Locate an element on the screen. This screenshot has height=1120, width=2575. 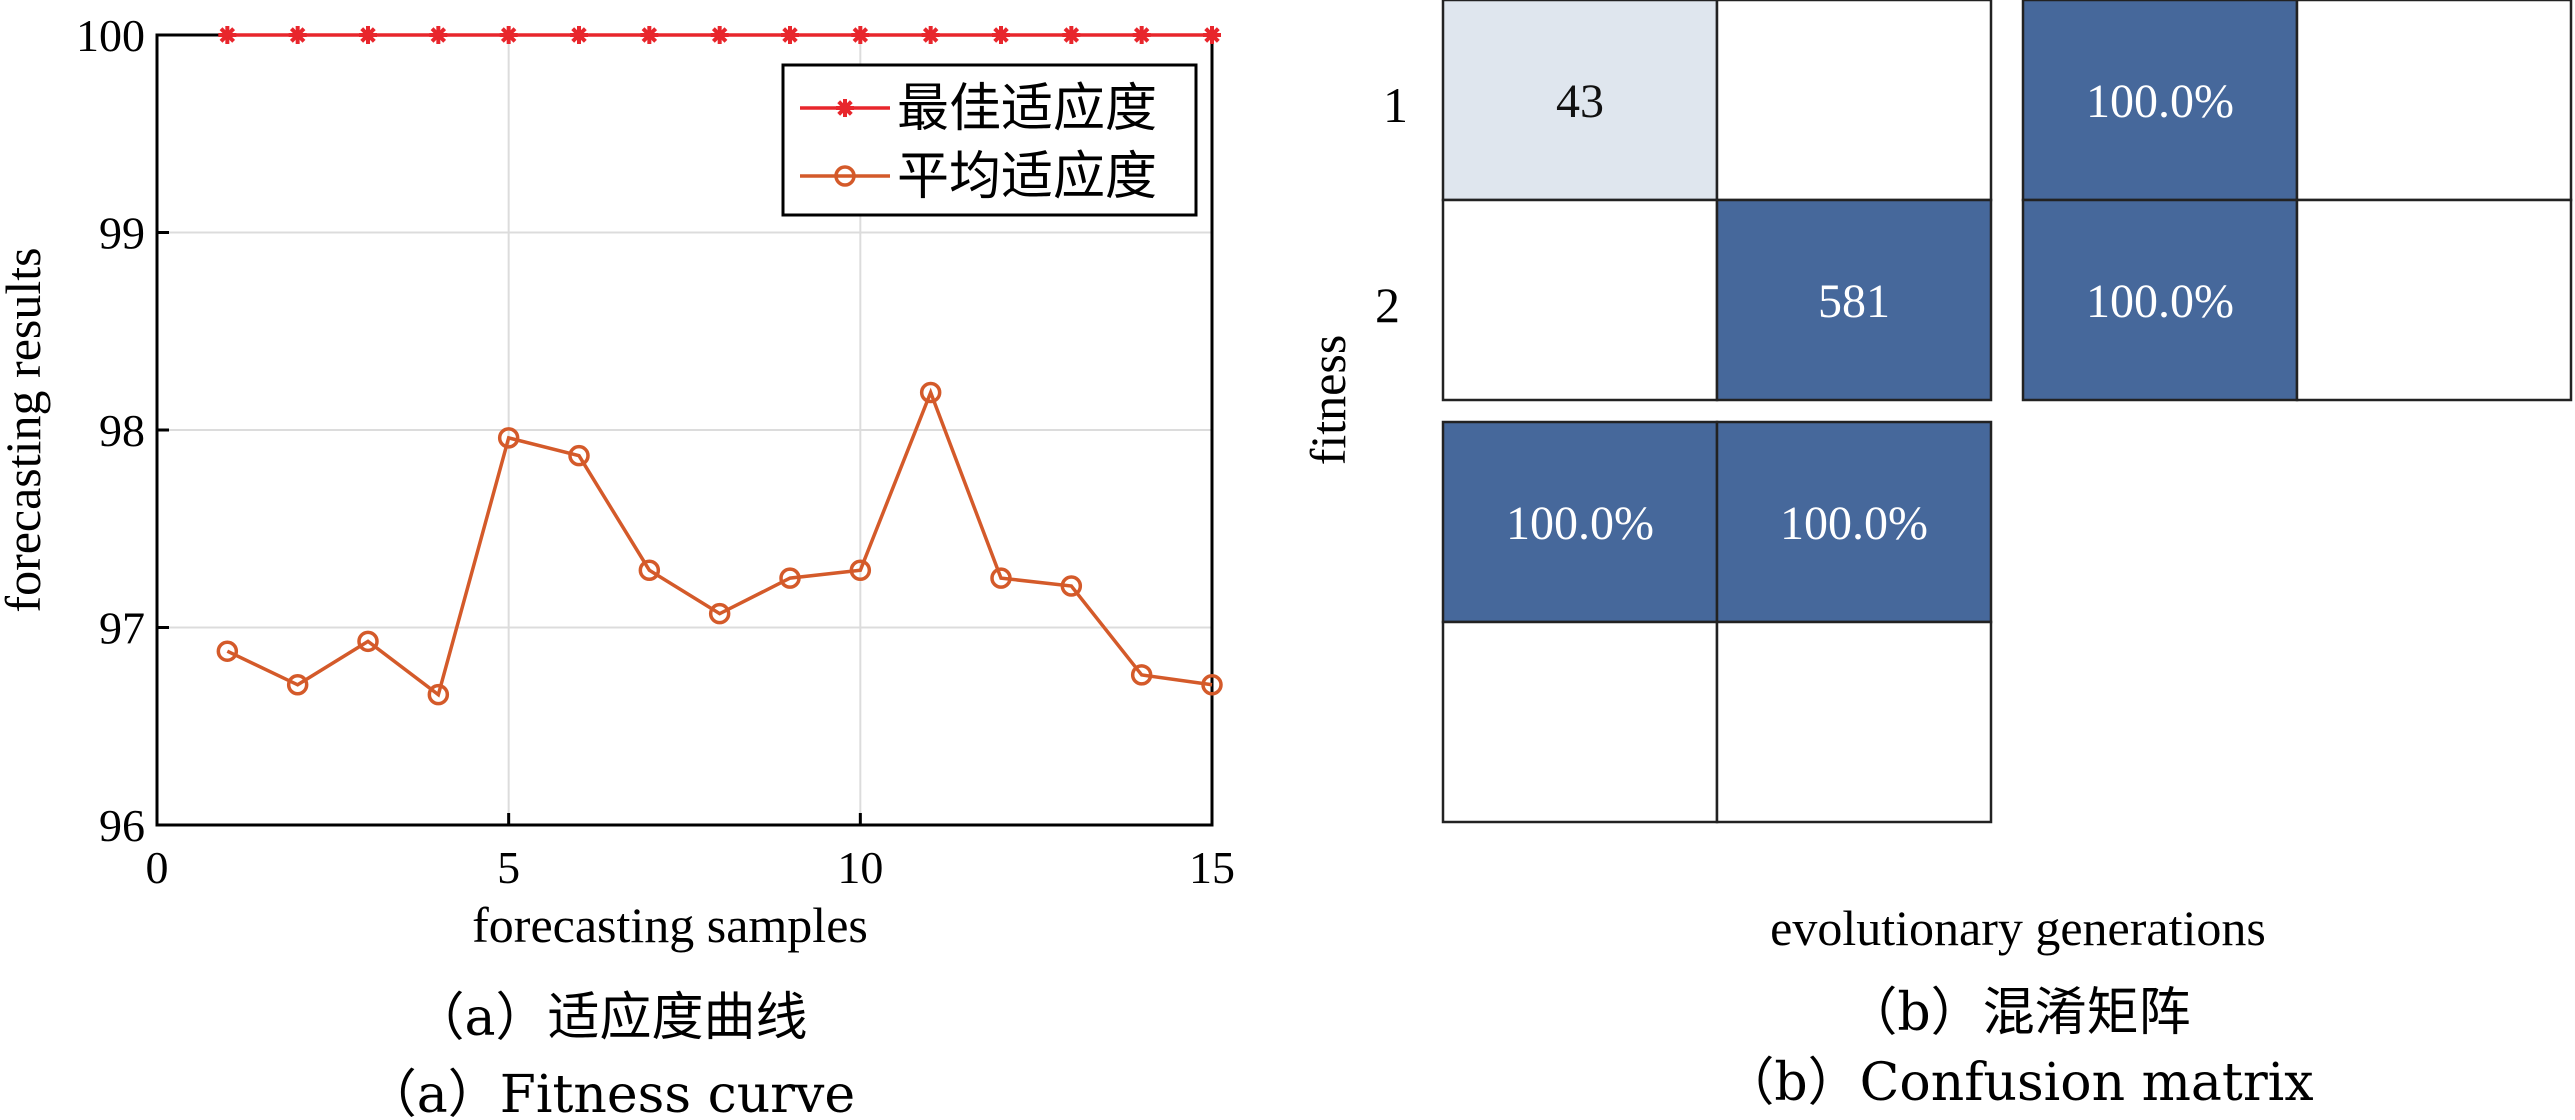
legend-item: 平均适应度 is located at coordinates (978, 177).